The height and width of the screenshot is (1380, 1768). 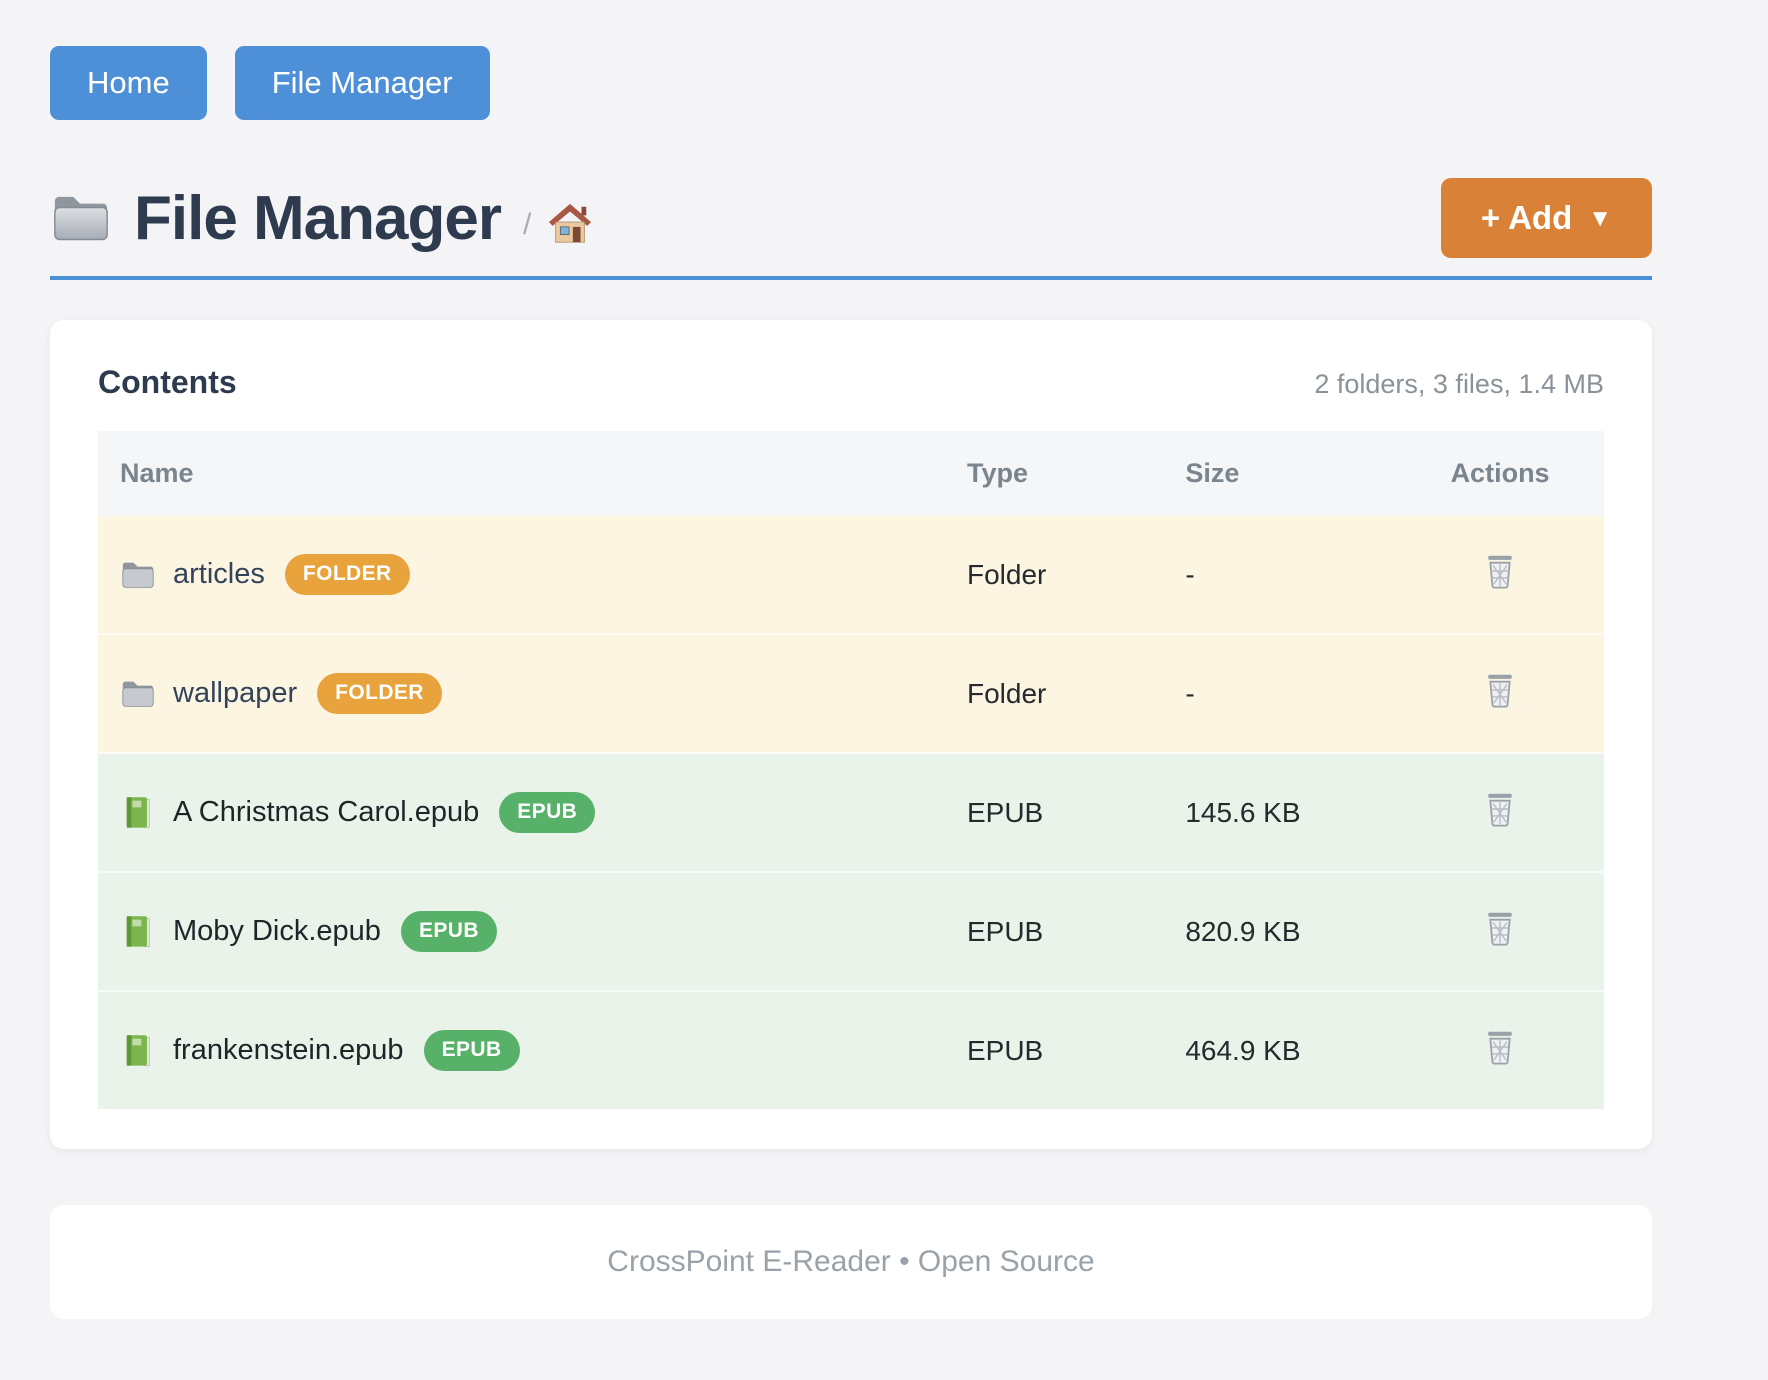 I want to click on table-header-row: Name Type Size Actions, so click(x=851, y=473).